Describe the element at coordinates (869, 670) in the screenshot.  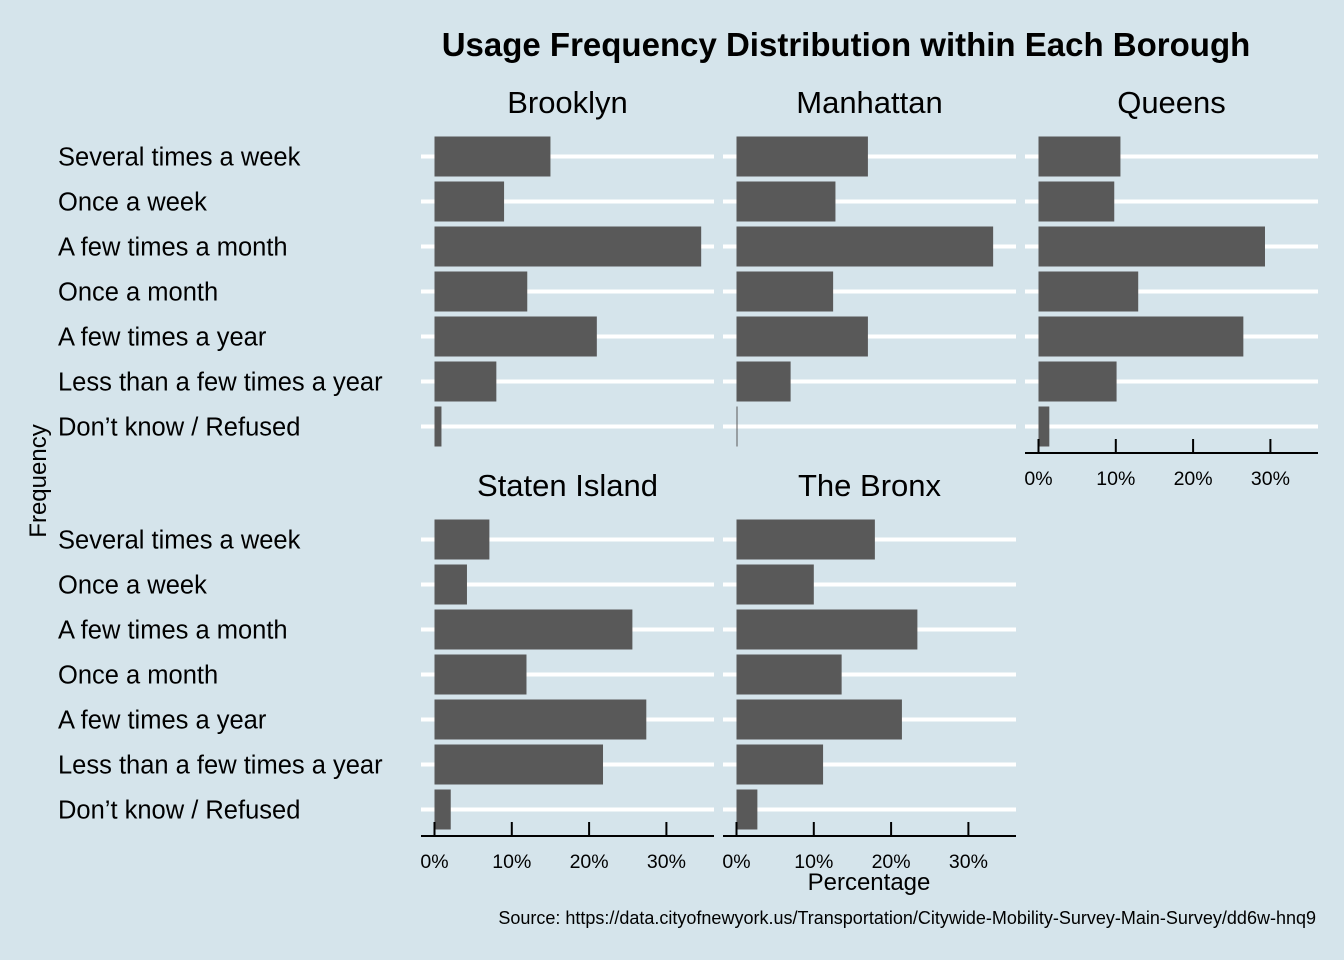
I see `facet-panel: The Bronx 0% 10% 20% 30%` at that location.